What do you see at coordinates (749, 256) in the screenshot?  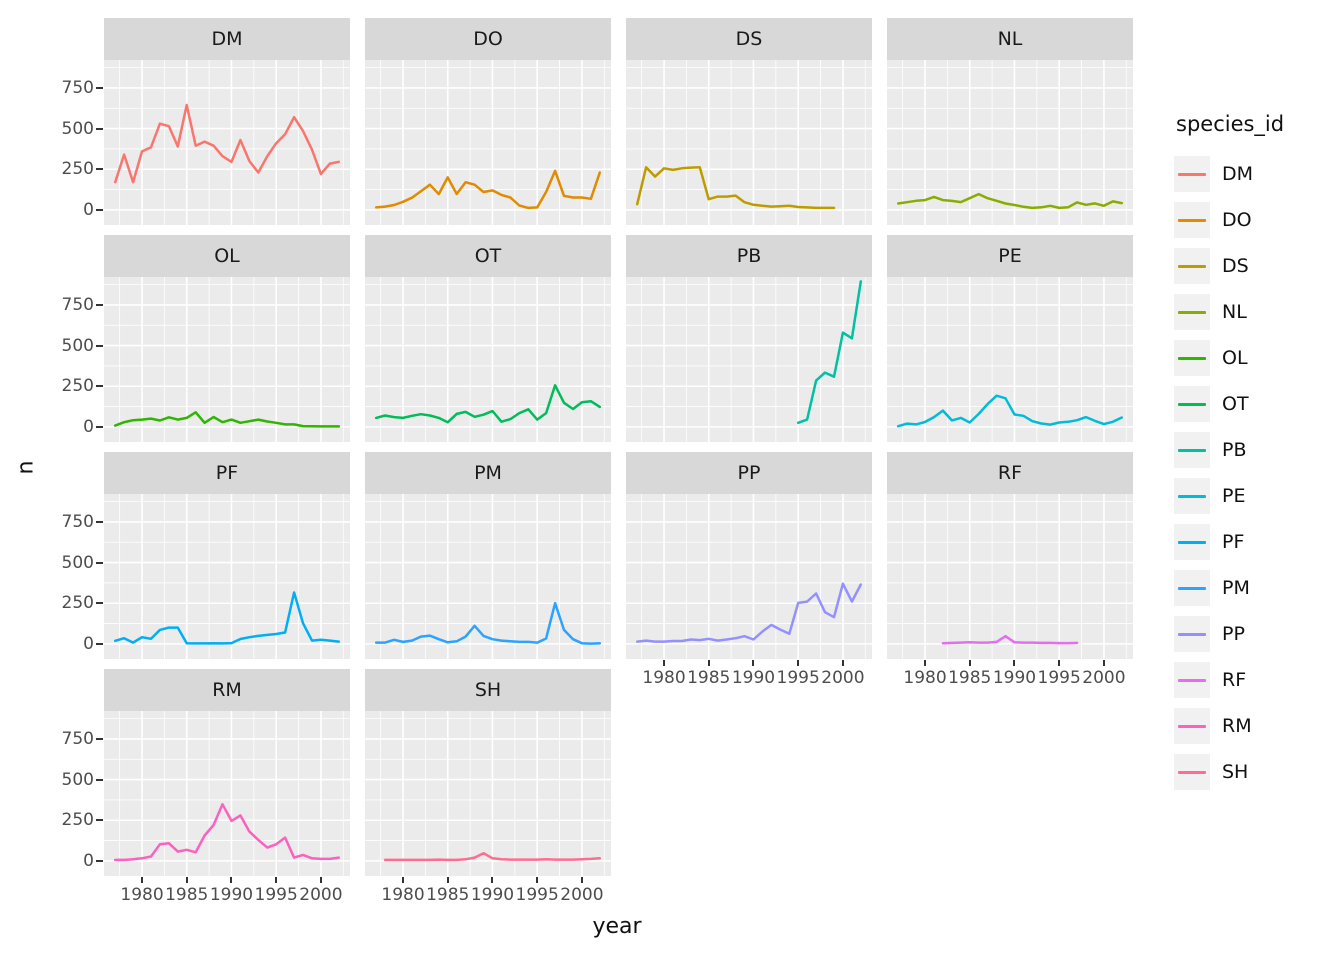 I see `facet-strip-PB: PB` at bounding box center [749, 256].